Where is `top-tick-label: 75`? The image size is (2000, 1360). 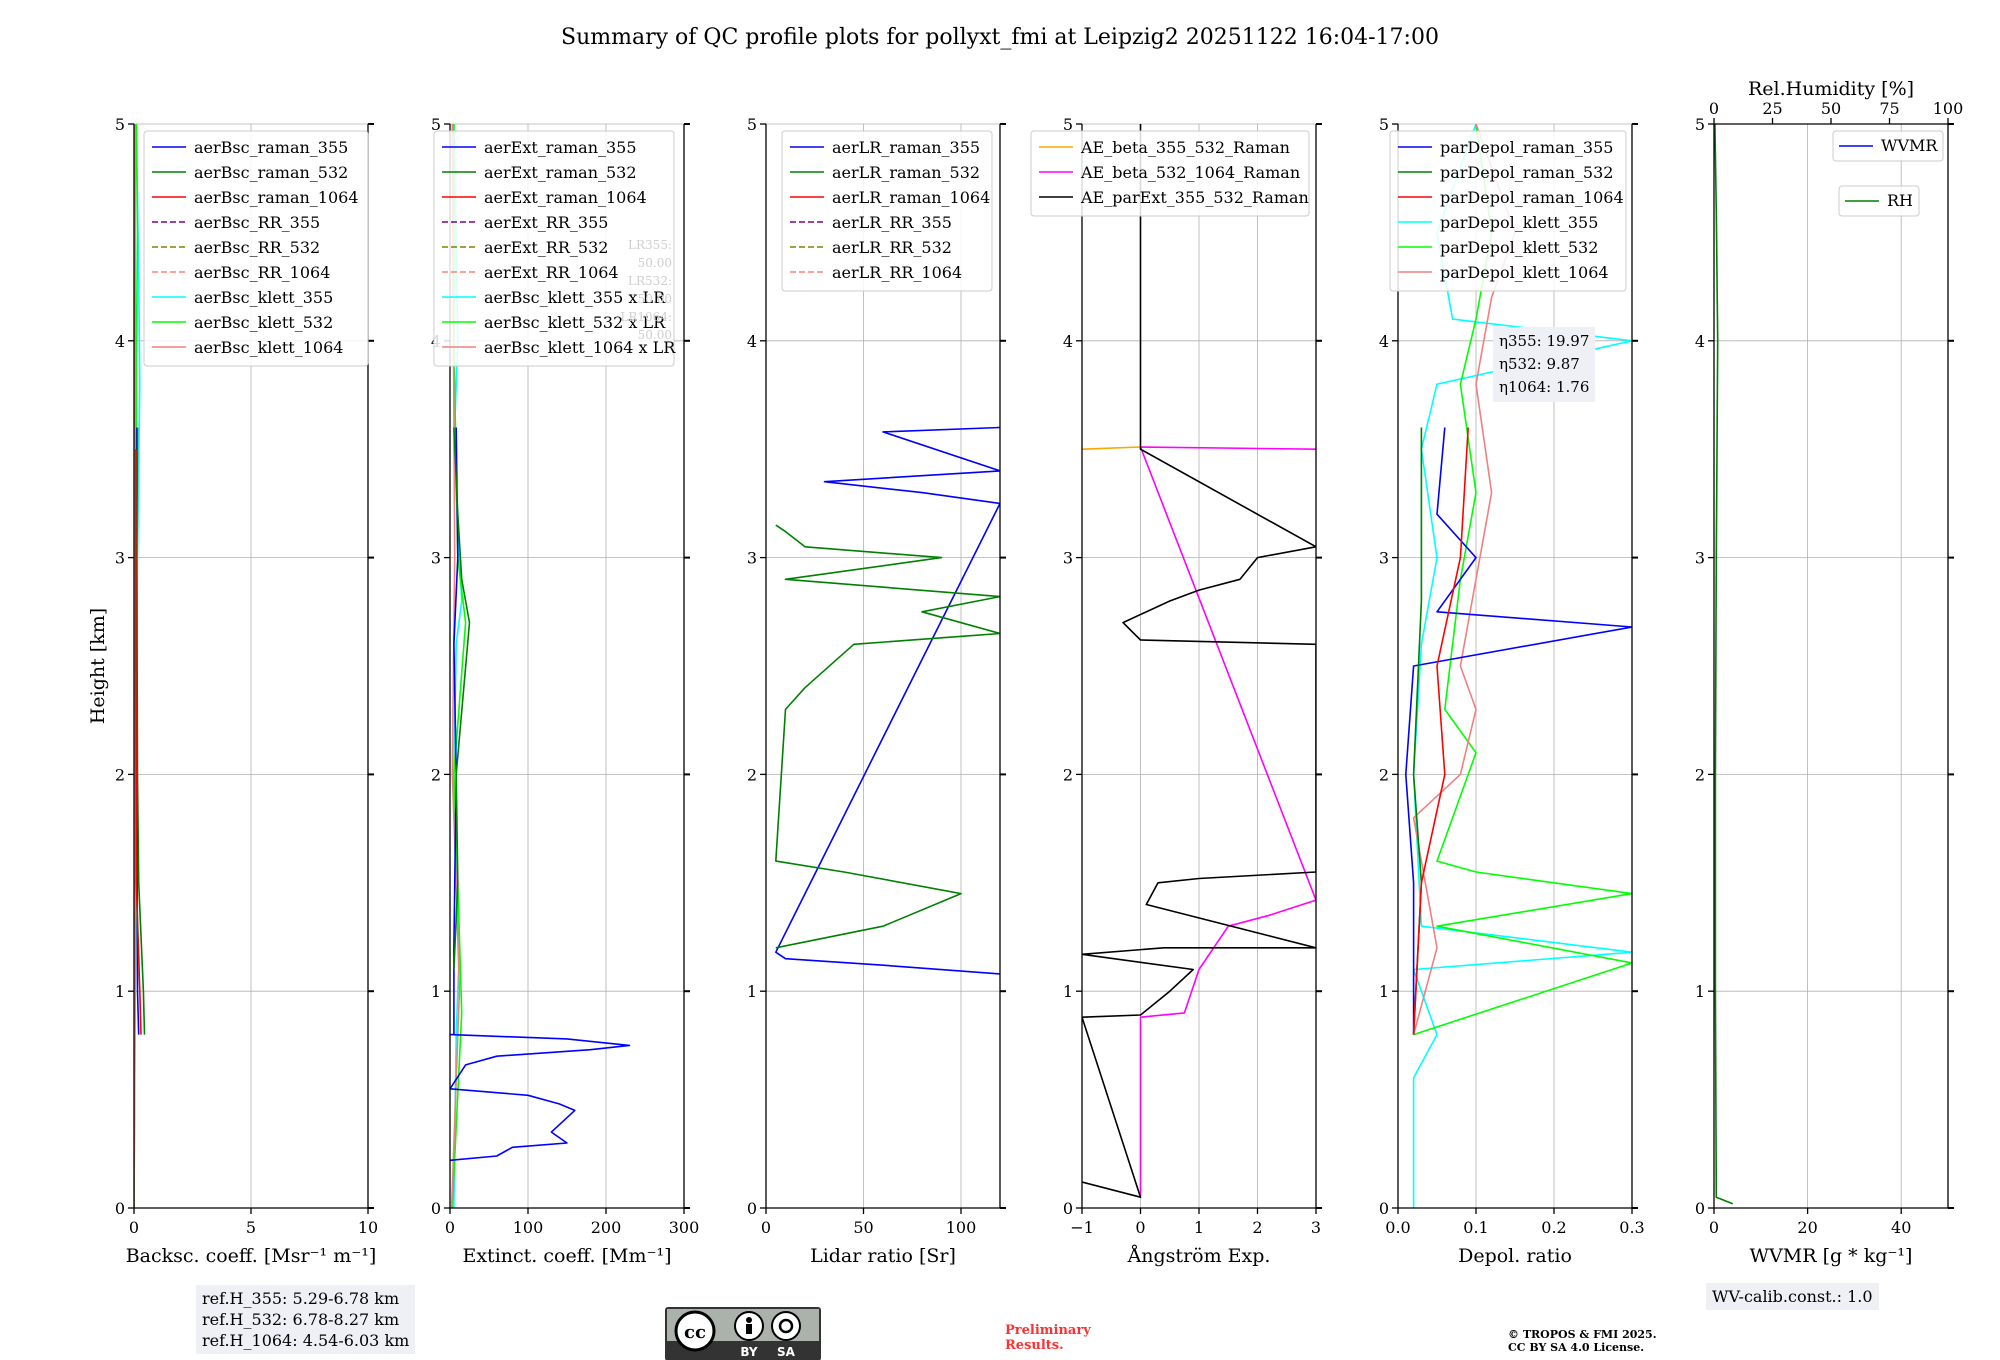 top-tick-label: 75 is located at coordinates (1889, 108).